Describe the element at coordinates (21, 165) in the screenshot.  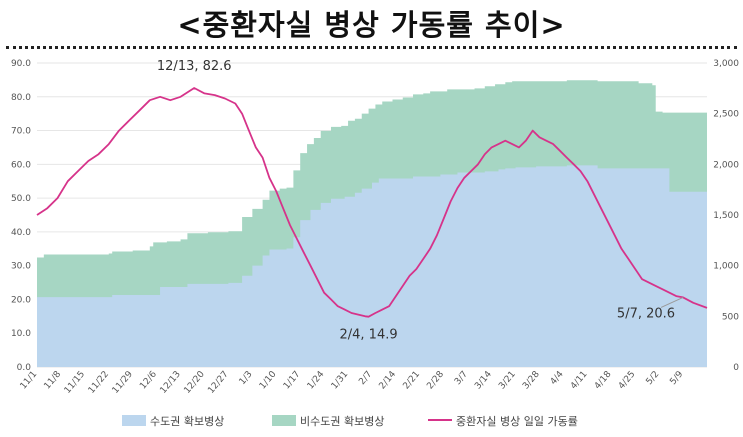
I see `left-tick-label: 60.0` at that location.